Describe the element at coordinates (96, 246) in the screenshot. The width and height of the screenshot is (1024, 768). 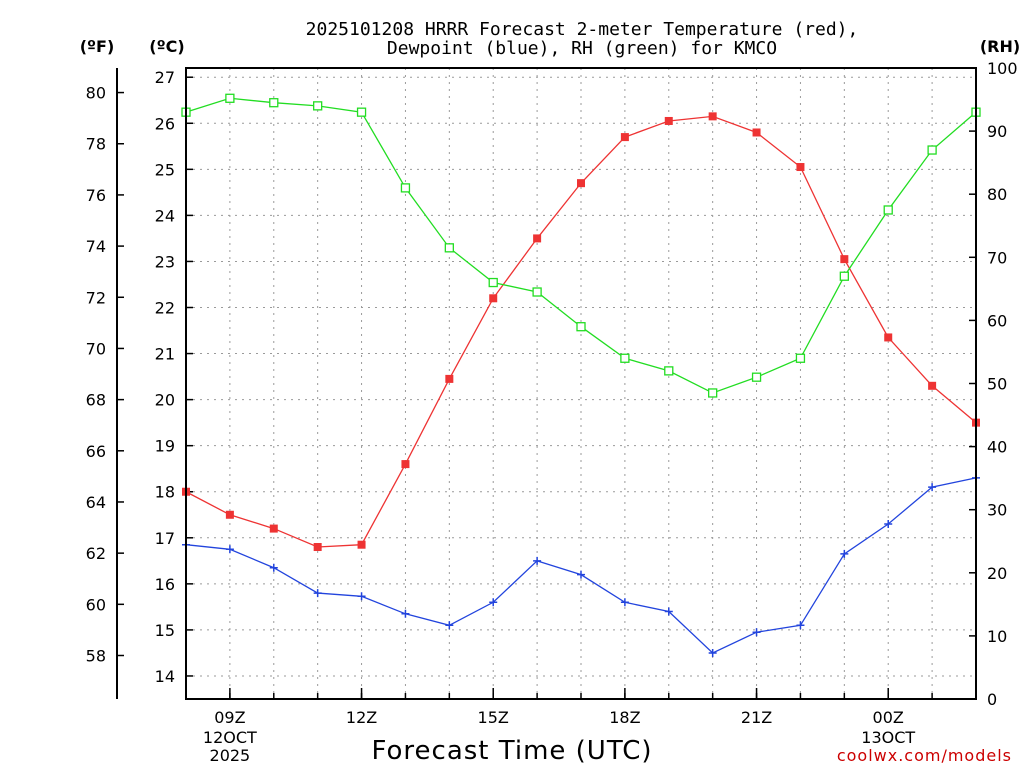
I see `fahrenheit-tick-label: 74` at that location.